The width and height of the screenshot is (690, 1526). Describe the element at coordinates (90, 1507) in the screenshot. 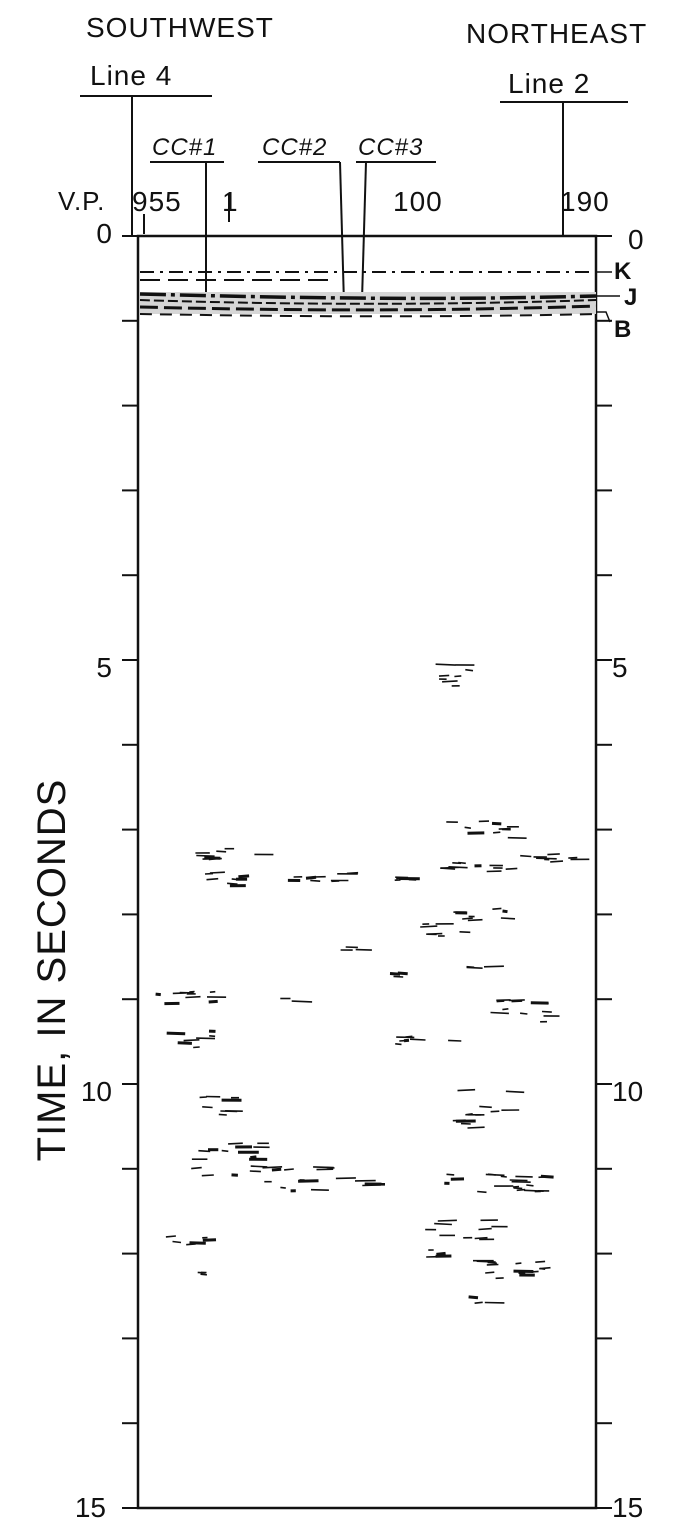

I see `left-tick-15: 15` at that location.